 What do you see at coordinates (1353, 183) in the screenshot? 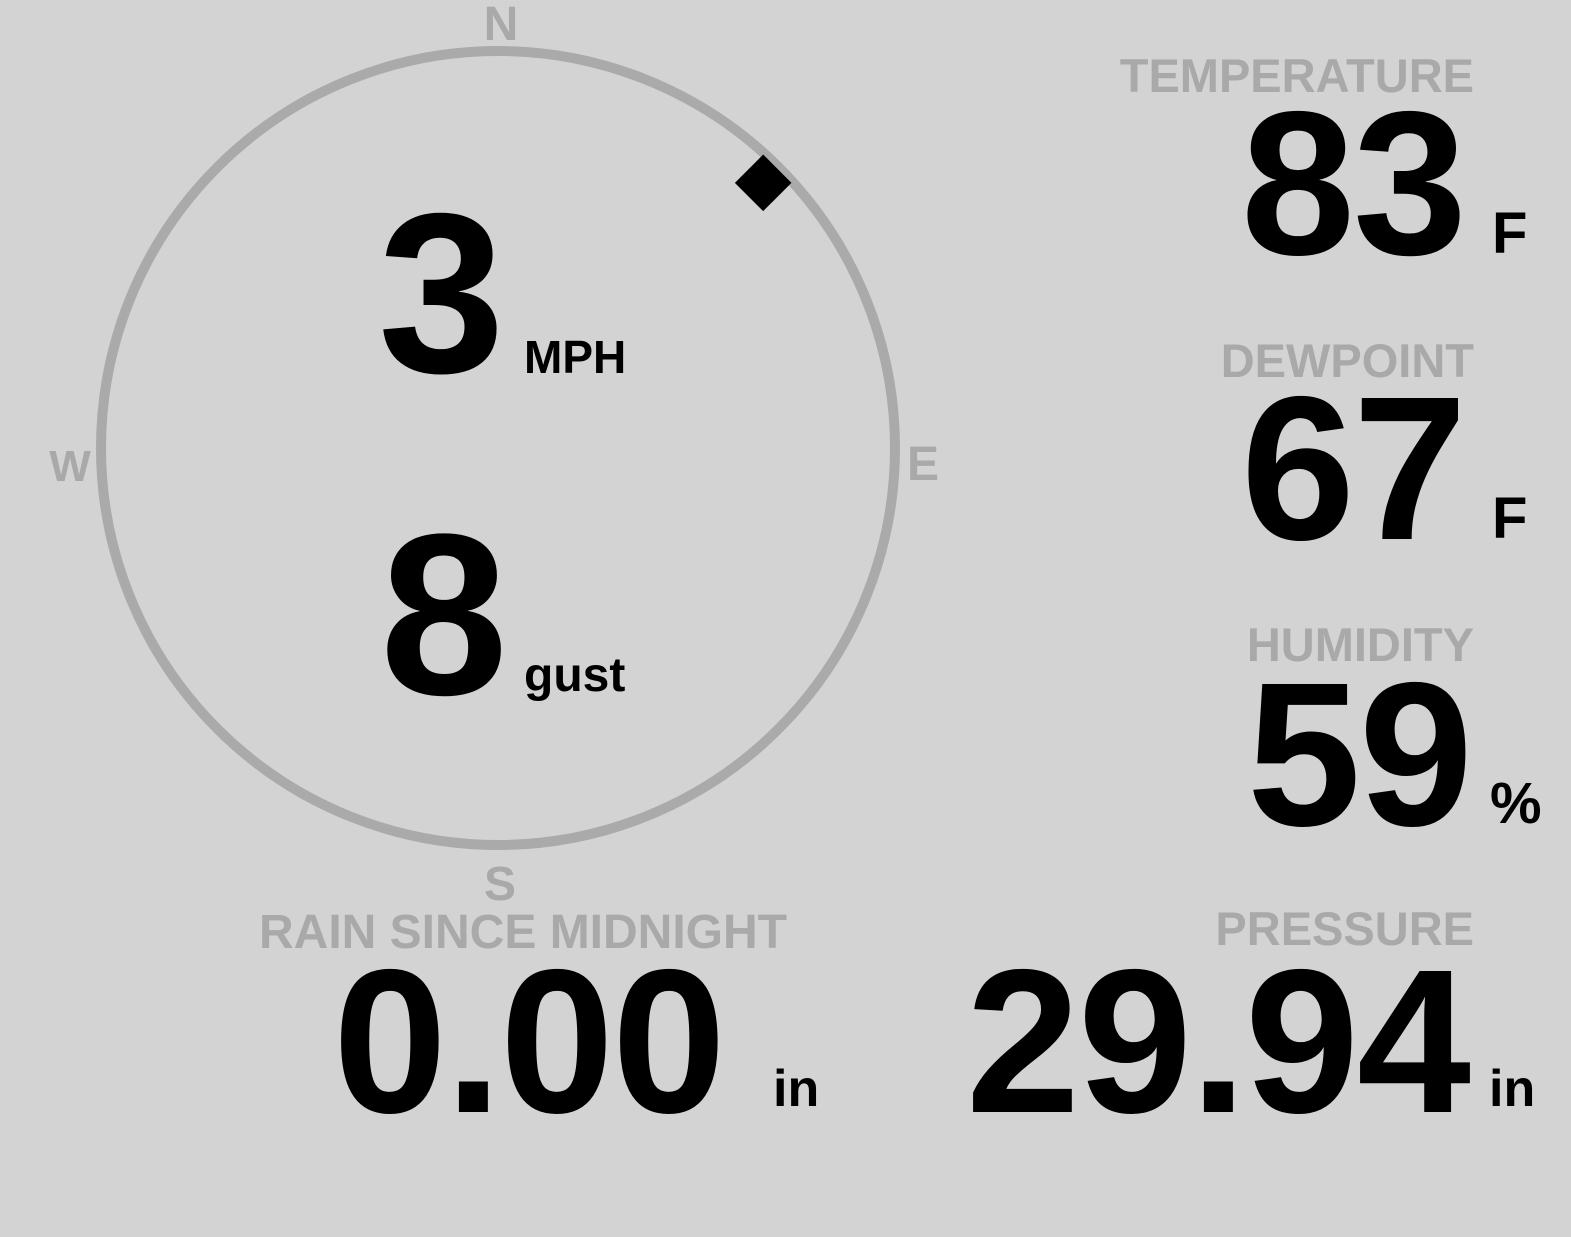
I see `temperature-value: 83` at bounding box center [1353, 183].